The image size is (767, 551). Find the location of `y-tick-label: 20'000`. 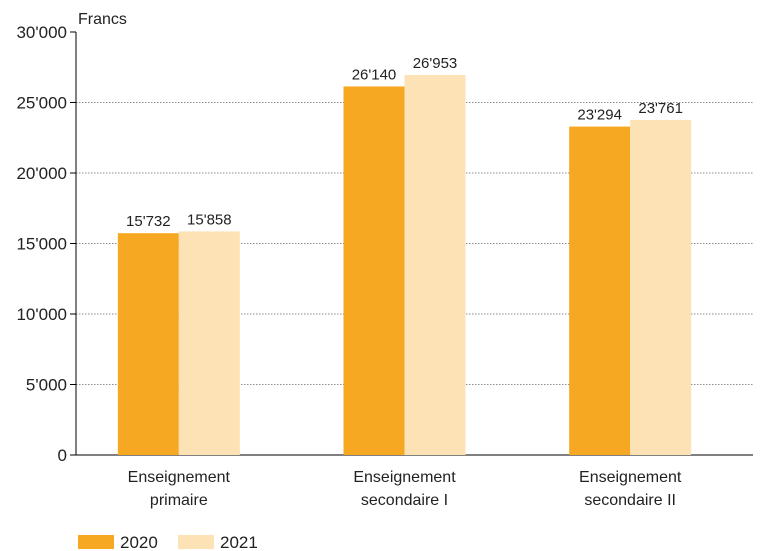

y-tick-label: 20'000 is located at coordinates (41, 173).